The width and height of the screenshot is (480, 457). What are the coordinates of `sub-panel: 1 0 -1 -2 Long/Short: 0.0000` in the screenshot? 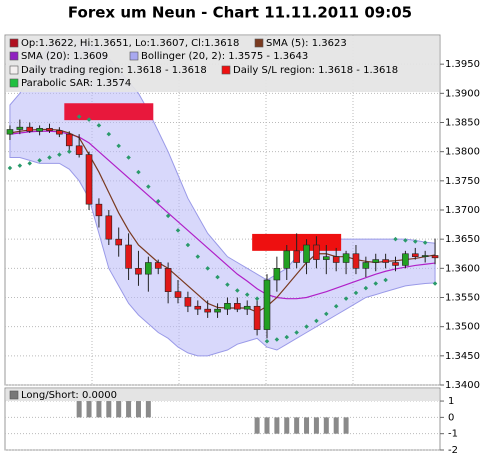 It's located at (231, 421).